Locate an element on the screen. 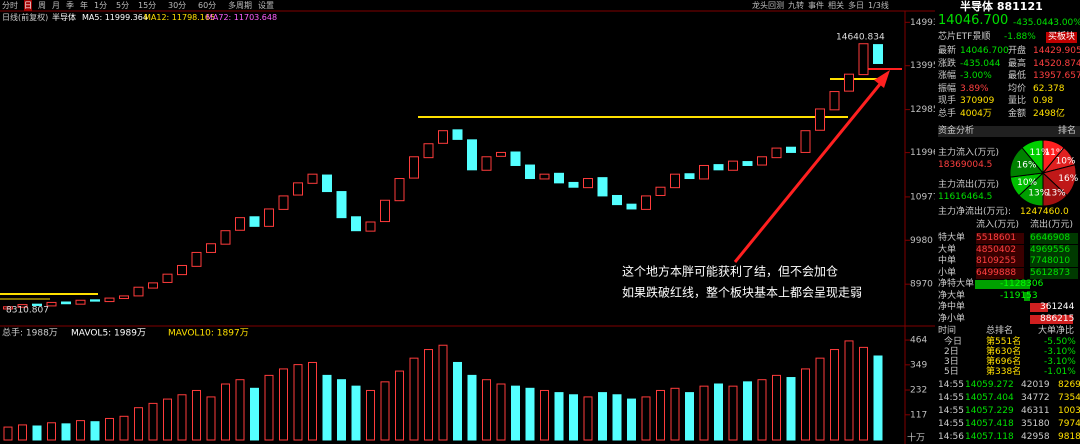 This screenshot has height=444, width=1080. toolbar-tool: 相关 is located at coordinates (836, 5).